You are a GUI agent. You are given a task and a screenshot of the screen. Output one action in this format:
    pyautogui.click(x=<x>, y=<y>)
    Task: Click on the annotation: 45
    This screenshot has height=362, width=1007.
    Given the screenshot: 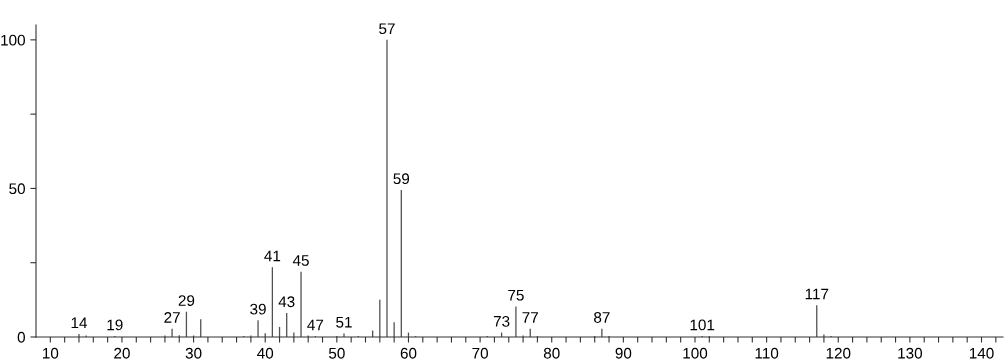 What is the action you would take?
    pyautogui.click(x=300, y=260)
    